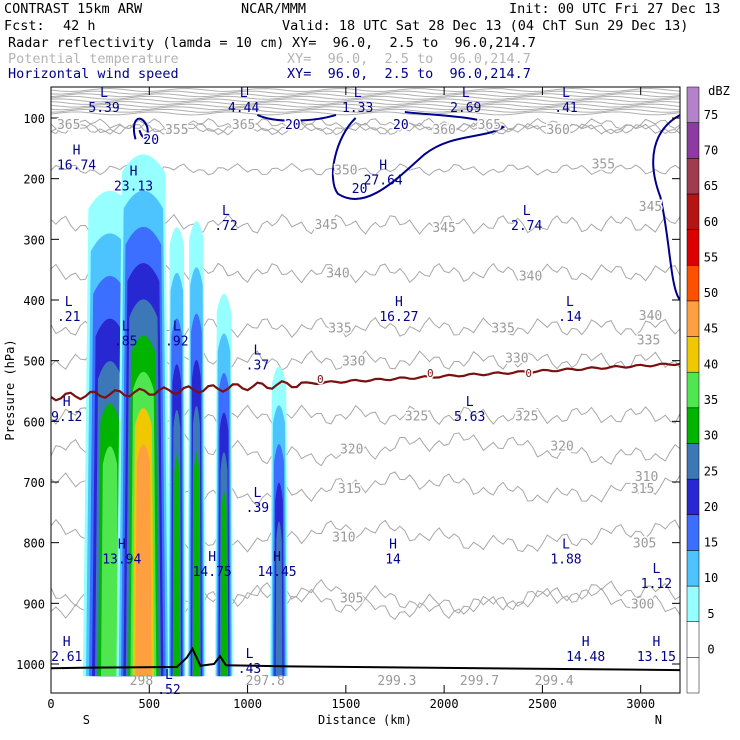  I want to click on colorbar-level-label: 75, so click(711, 115).